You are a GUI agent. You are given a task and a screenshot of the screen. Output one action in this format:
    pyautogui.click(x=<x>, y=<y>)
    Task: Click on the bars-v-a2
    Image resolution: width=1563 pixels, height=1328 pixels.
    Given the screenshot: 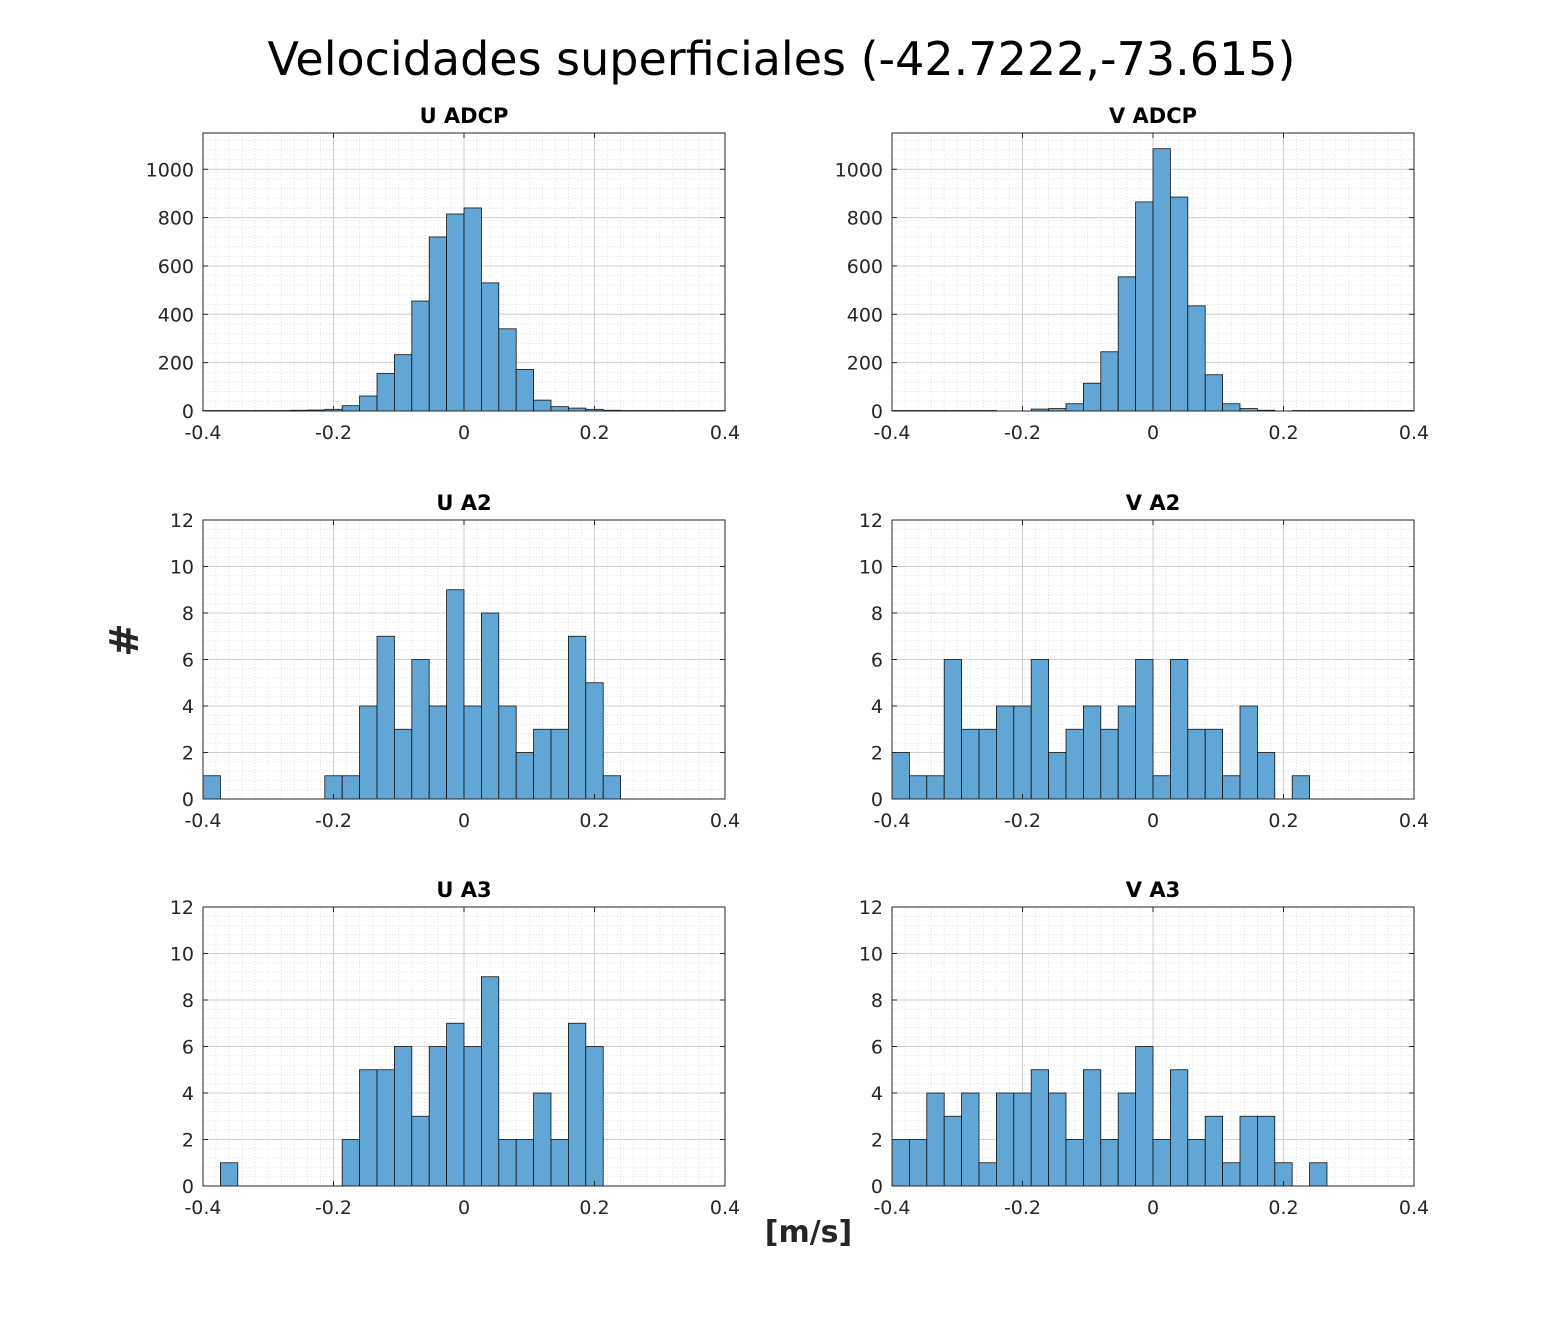 What is the action you would take?
    pyautogui.click(x=1100, y=729)
    